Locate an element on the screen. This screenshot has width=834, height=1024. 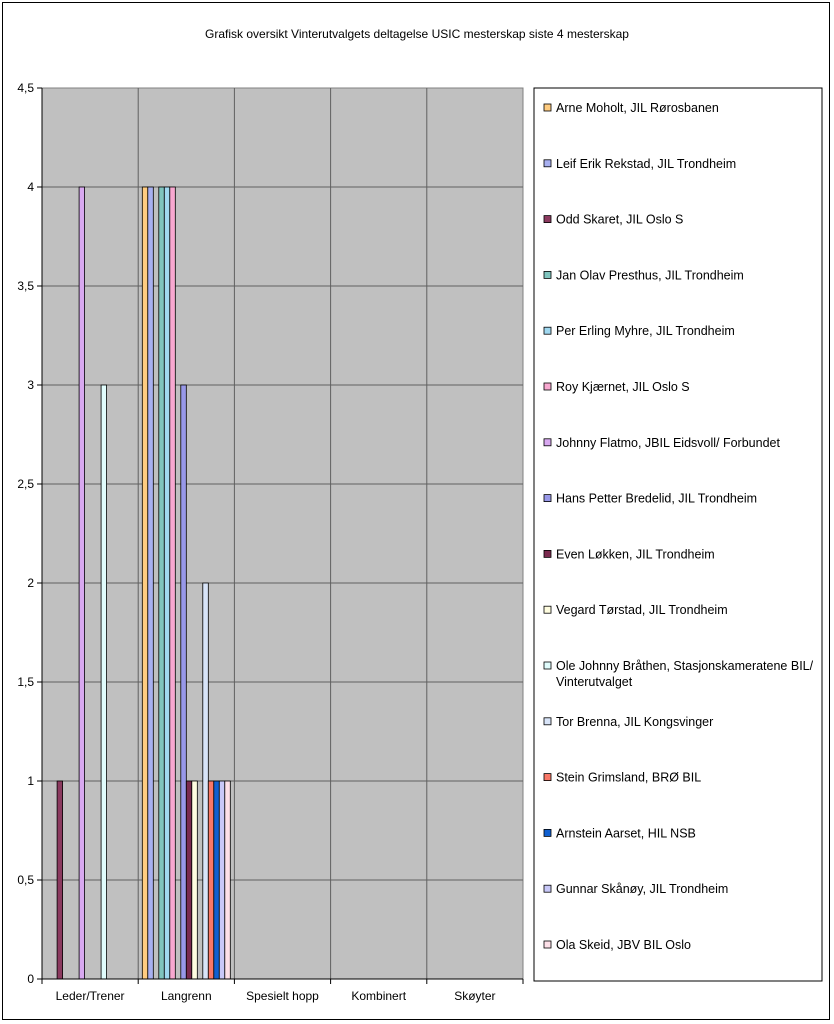
y-tick-label: 4,5 is located at coordinates (25, 88).